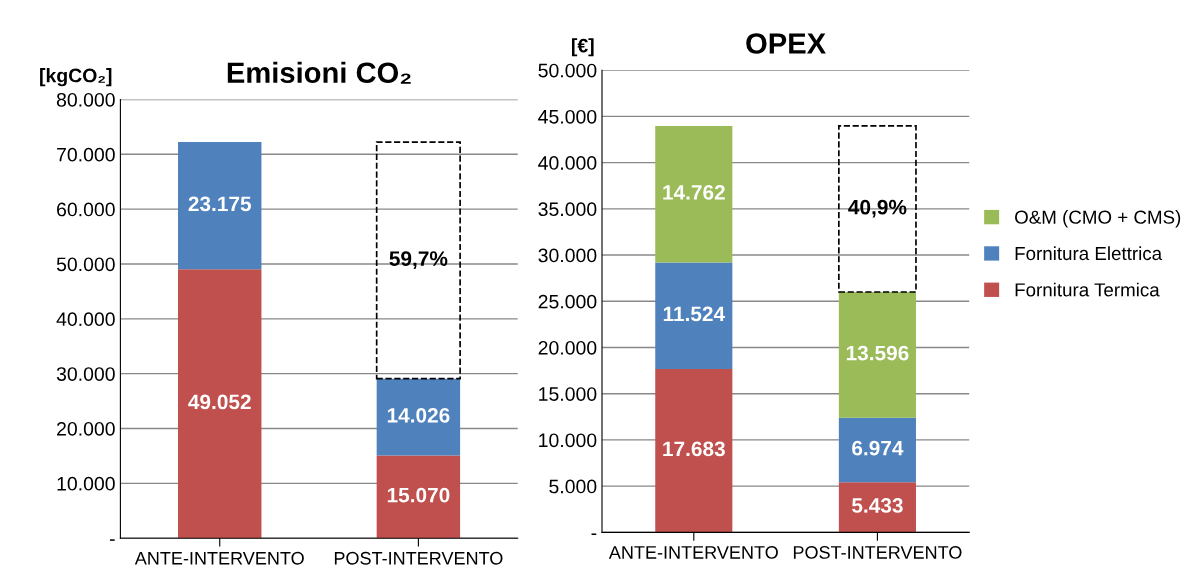  I want to click on legend-label: Fornitura Elettrica, so click(1089, 253).